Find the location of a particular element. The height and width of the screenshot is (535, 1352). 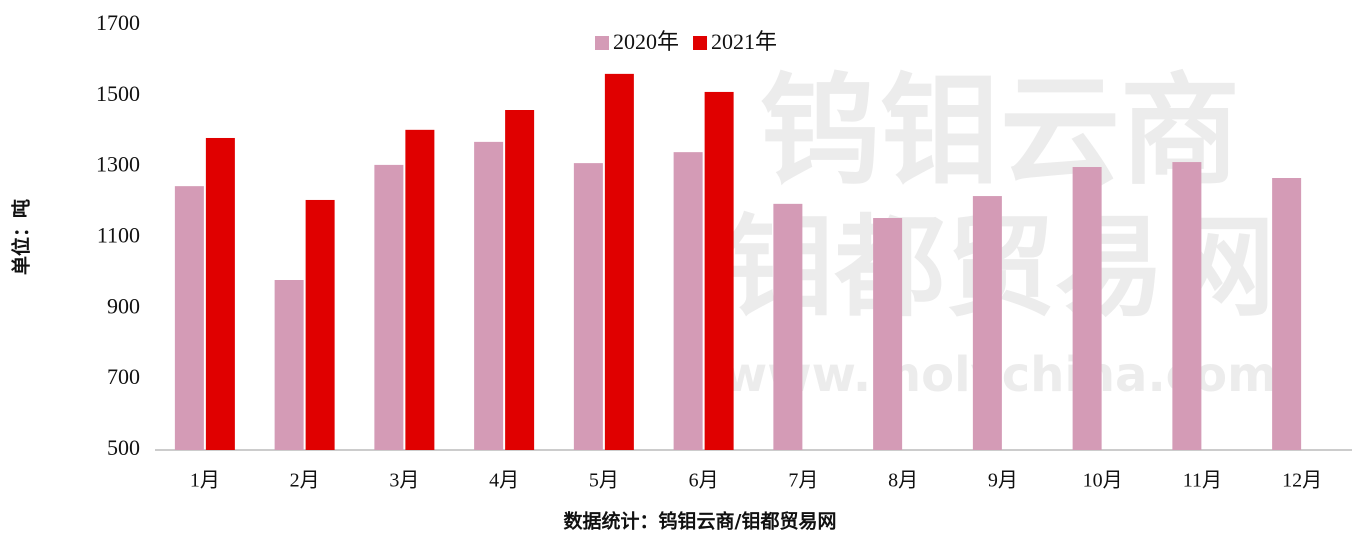

x-tick-label: 1月 is located at coordinates (205, 481).